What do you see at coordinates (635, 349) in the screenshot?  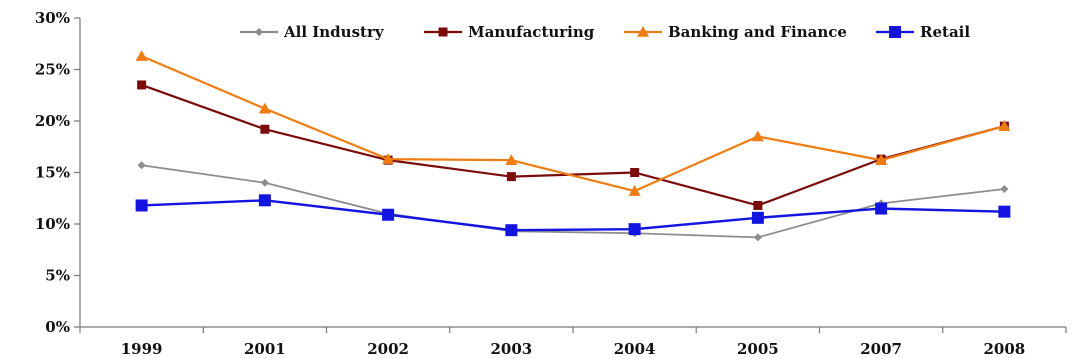 I see `x-tick-label: 2004` at bounding box center [635, 349].